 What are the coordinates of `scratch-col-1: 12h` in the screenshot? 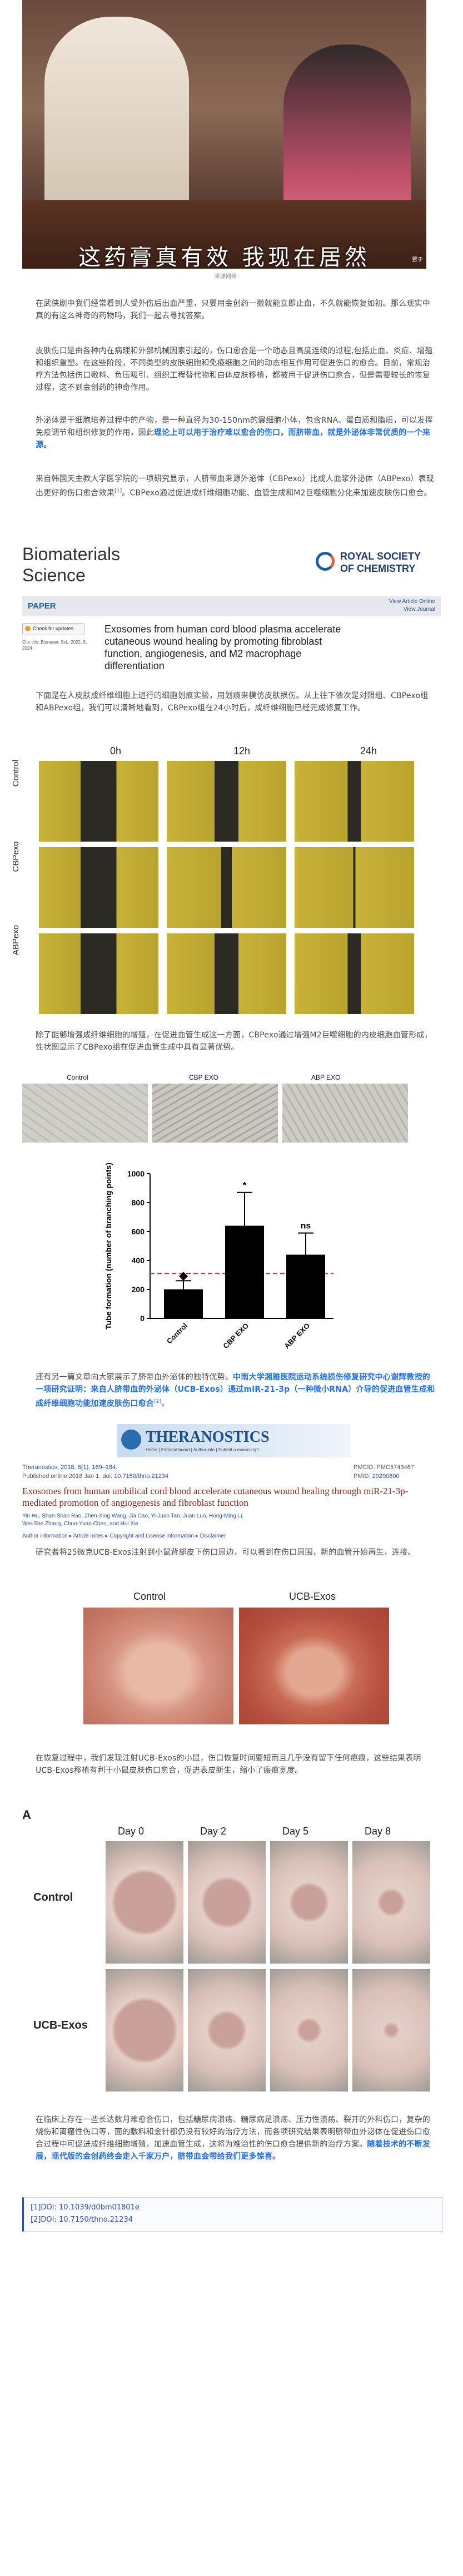 It's located at (242, 751).